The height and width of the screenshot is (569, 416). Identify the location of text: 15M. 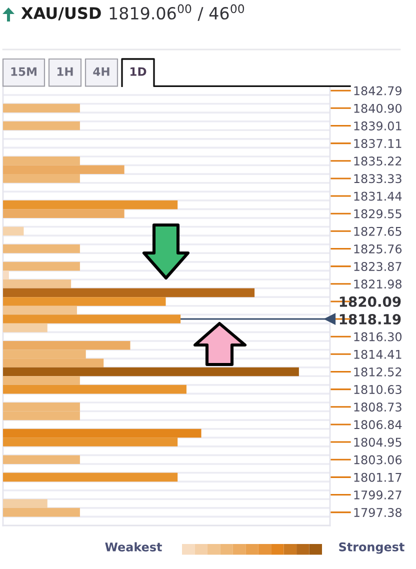
(23, 71).